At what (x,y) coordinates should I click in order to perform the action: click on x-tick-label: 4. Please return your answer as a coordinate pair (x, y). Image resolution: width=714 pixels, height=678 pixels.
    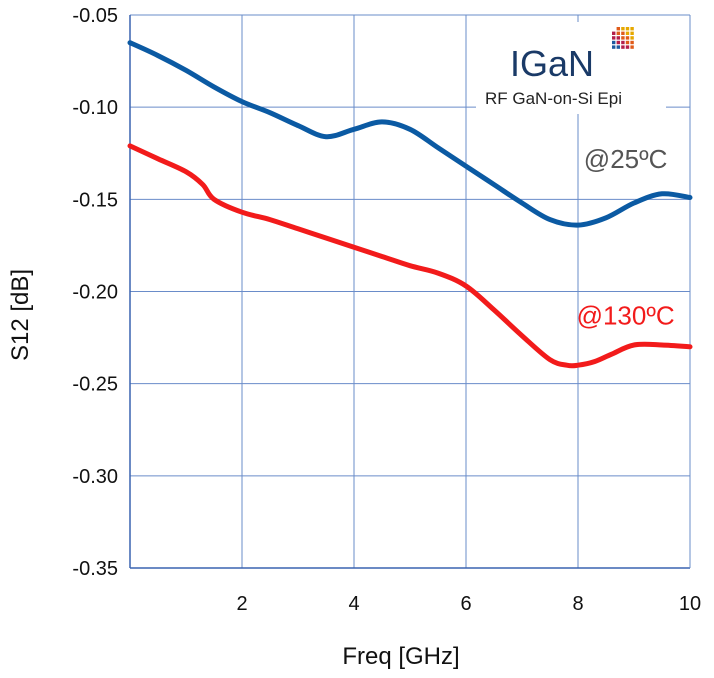
    Looking at the image, I should click on (353, 604).